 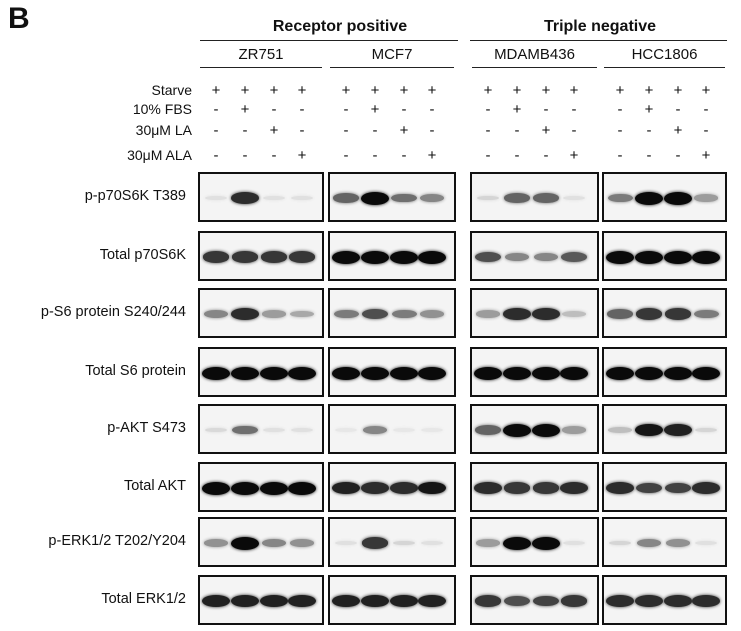 I want to click on cell-line-label: HCC1806, so click(x=664, y=54).